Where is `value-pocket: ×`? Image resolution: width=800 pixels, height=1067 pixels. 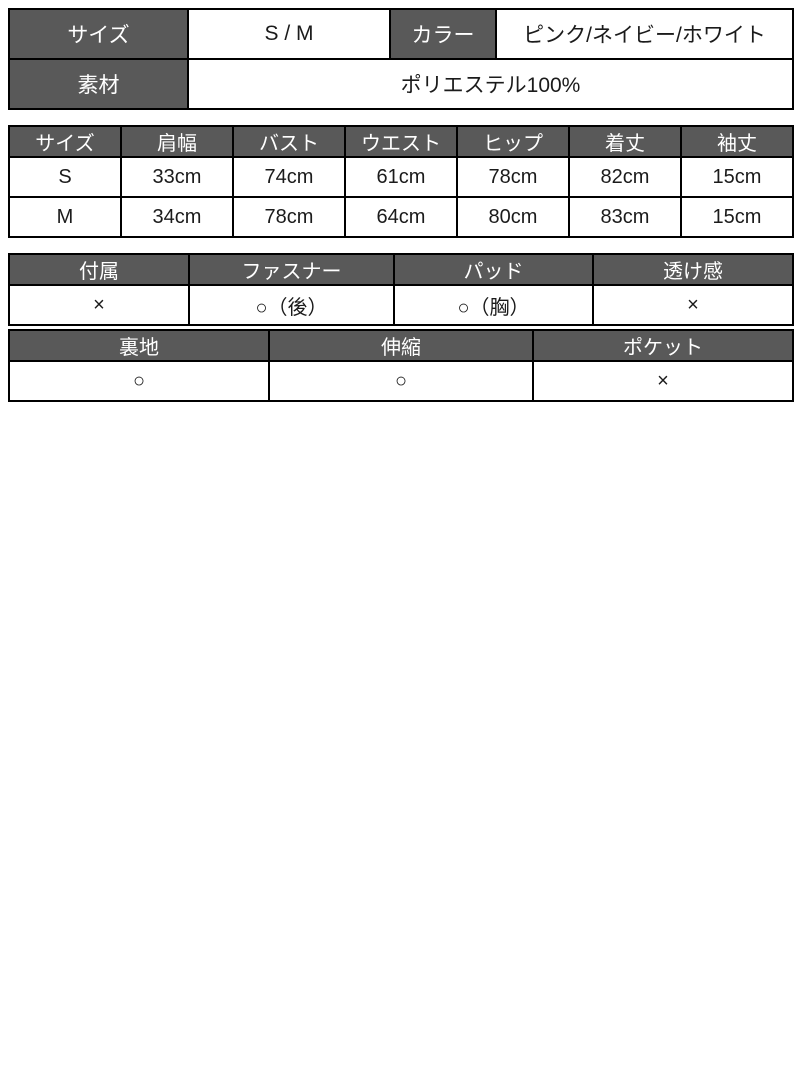
value-pocket: × is located at coordinates (663, 381).